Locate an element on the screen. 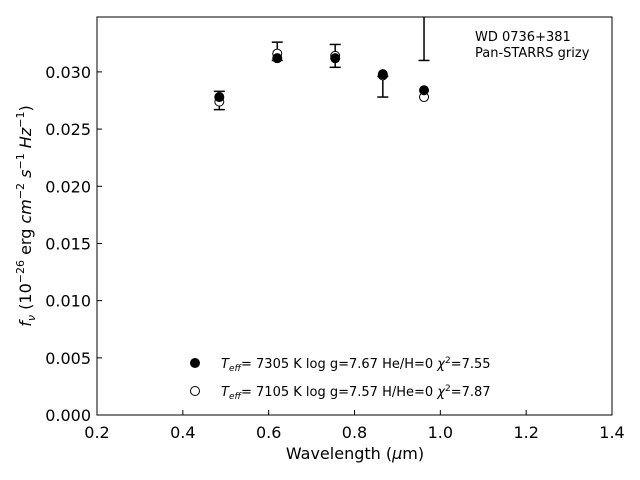 This screenshot has width=640, height=480. legend-marker-open is located at coordinates (195, 391).